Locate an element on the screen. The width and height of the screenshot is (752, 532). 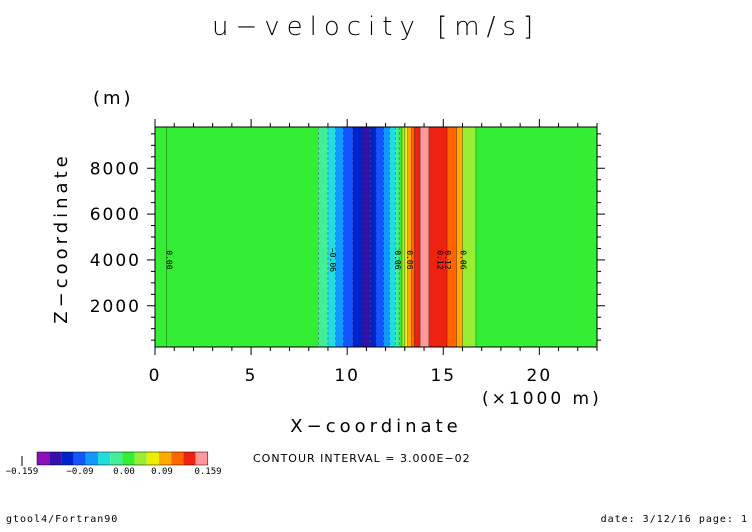
footer-left: gtool4/Fortran90 is located at coordinates (62, 519).